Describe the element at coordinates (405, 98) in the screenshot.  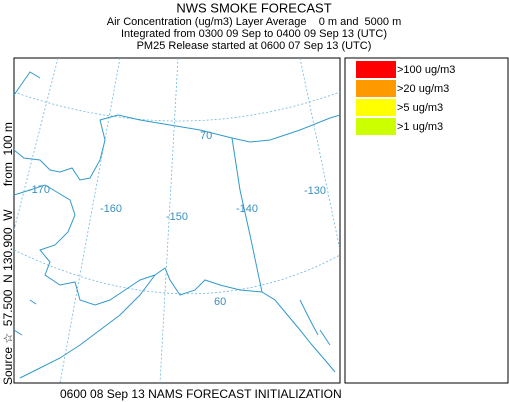
I see `legend: >100 ug/m3 >20 ug/m3 >5 ug/m3 >1 ug/m3` at that location.